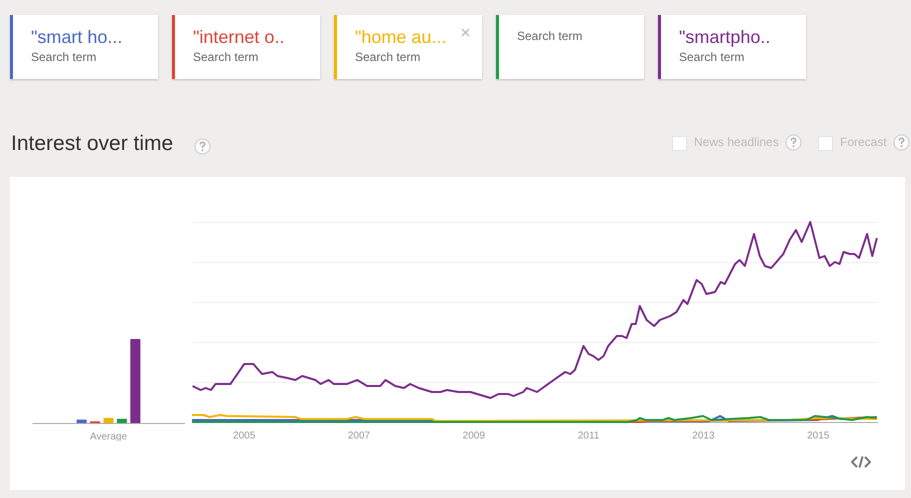  Describe the element at coordinates (725, 37) in the screenshot. I see `text: "smartpho..` at that location.